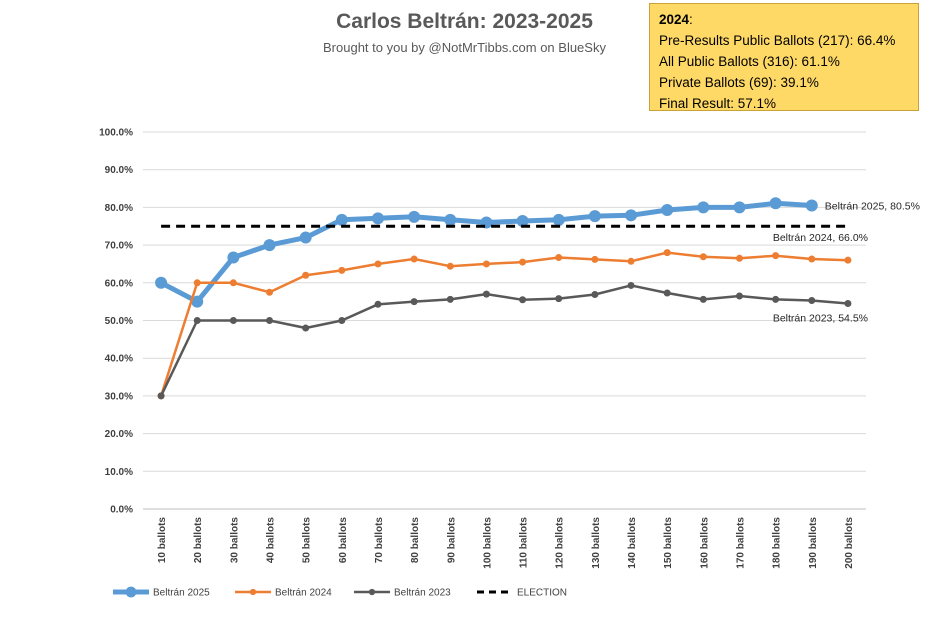 The height and width of the screenshot is (624, 929). I want to click on y-tick-label: 30.0%, so click(119, 396).